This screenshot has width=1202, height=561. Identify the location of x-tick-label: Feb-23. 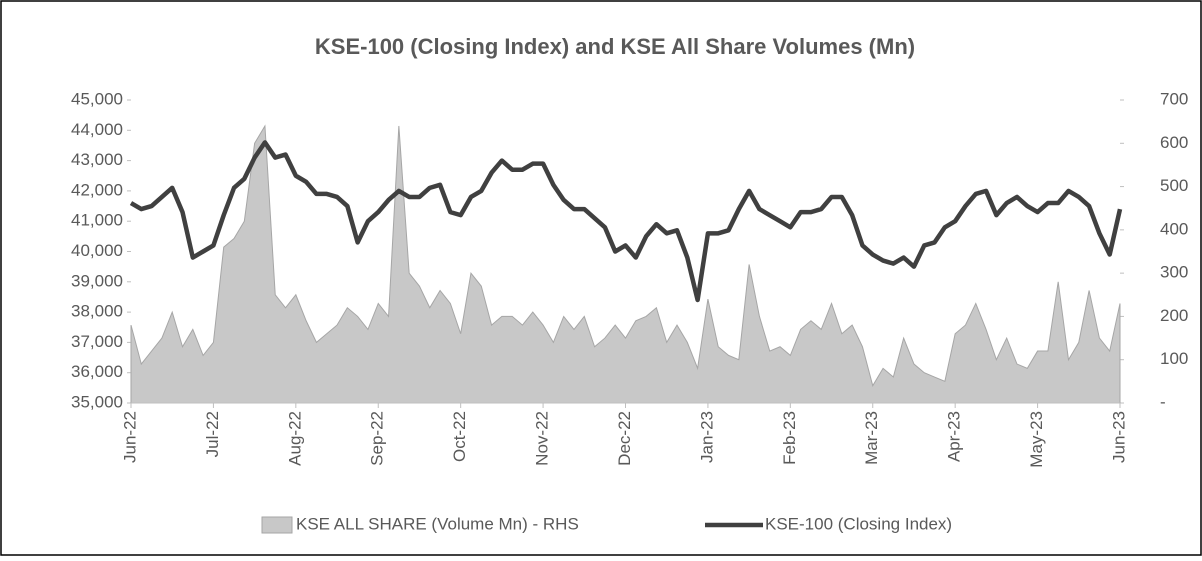
(789, 438).